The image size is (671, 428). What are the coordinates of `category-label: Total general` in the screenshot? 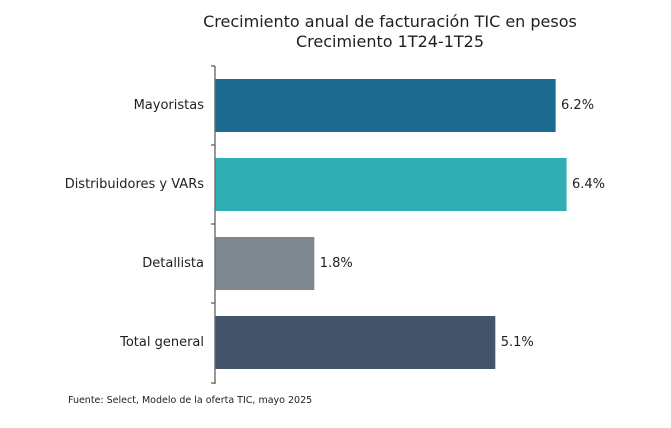 It's located at (161, 342).